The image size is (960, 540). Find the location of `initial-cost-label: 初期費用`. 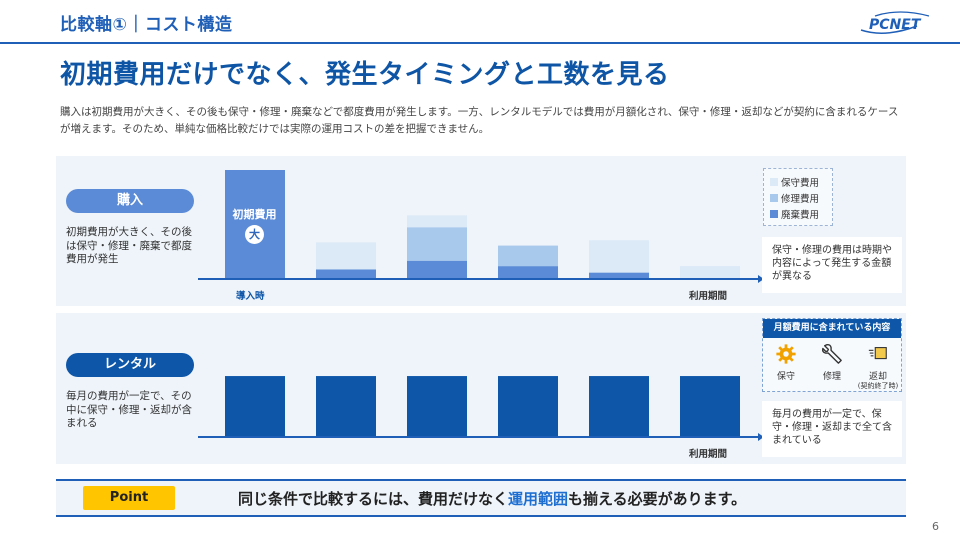

initial-cost-label: 初期費用 is located at coordinates (254, 214).